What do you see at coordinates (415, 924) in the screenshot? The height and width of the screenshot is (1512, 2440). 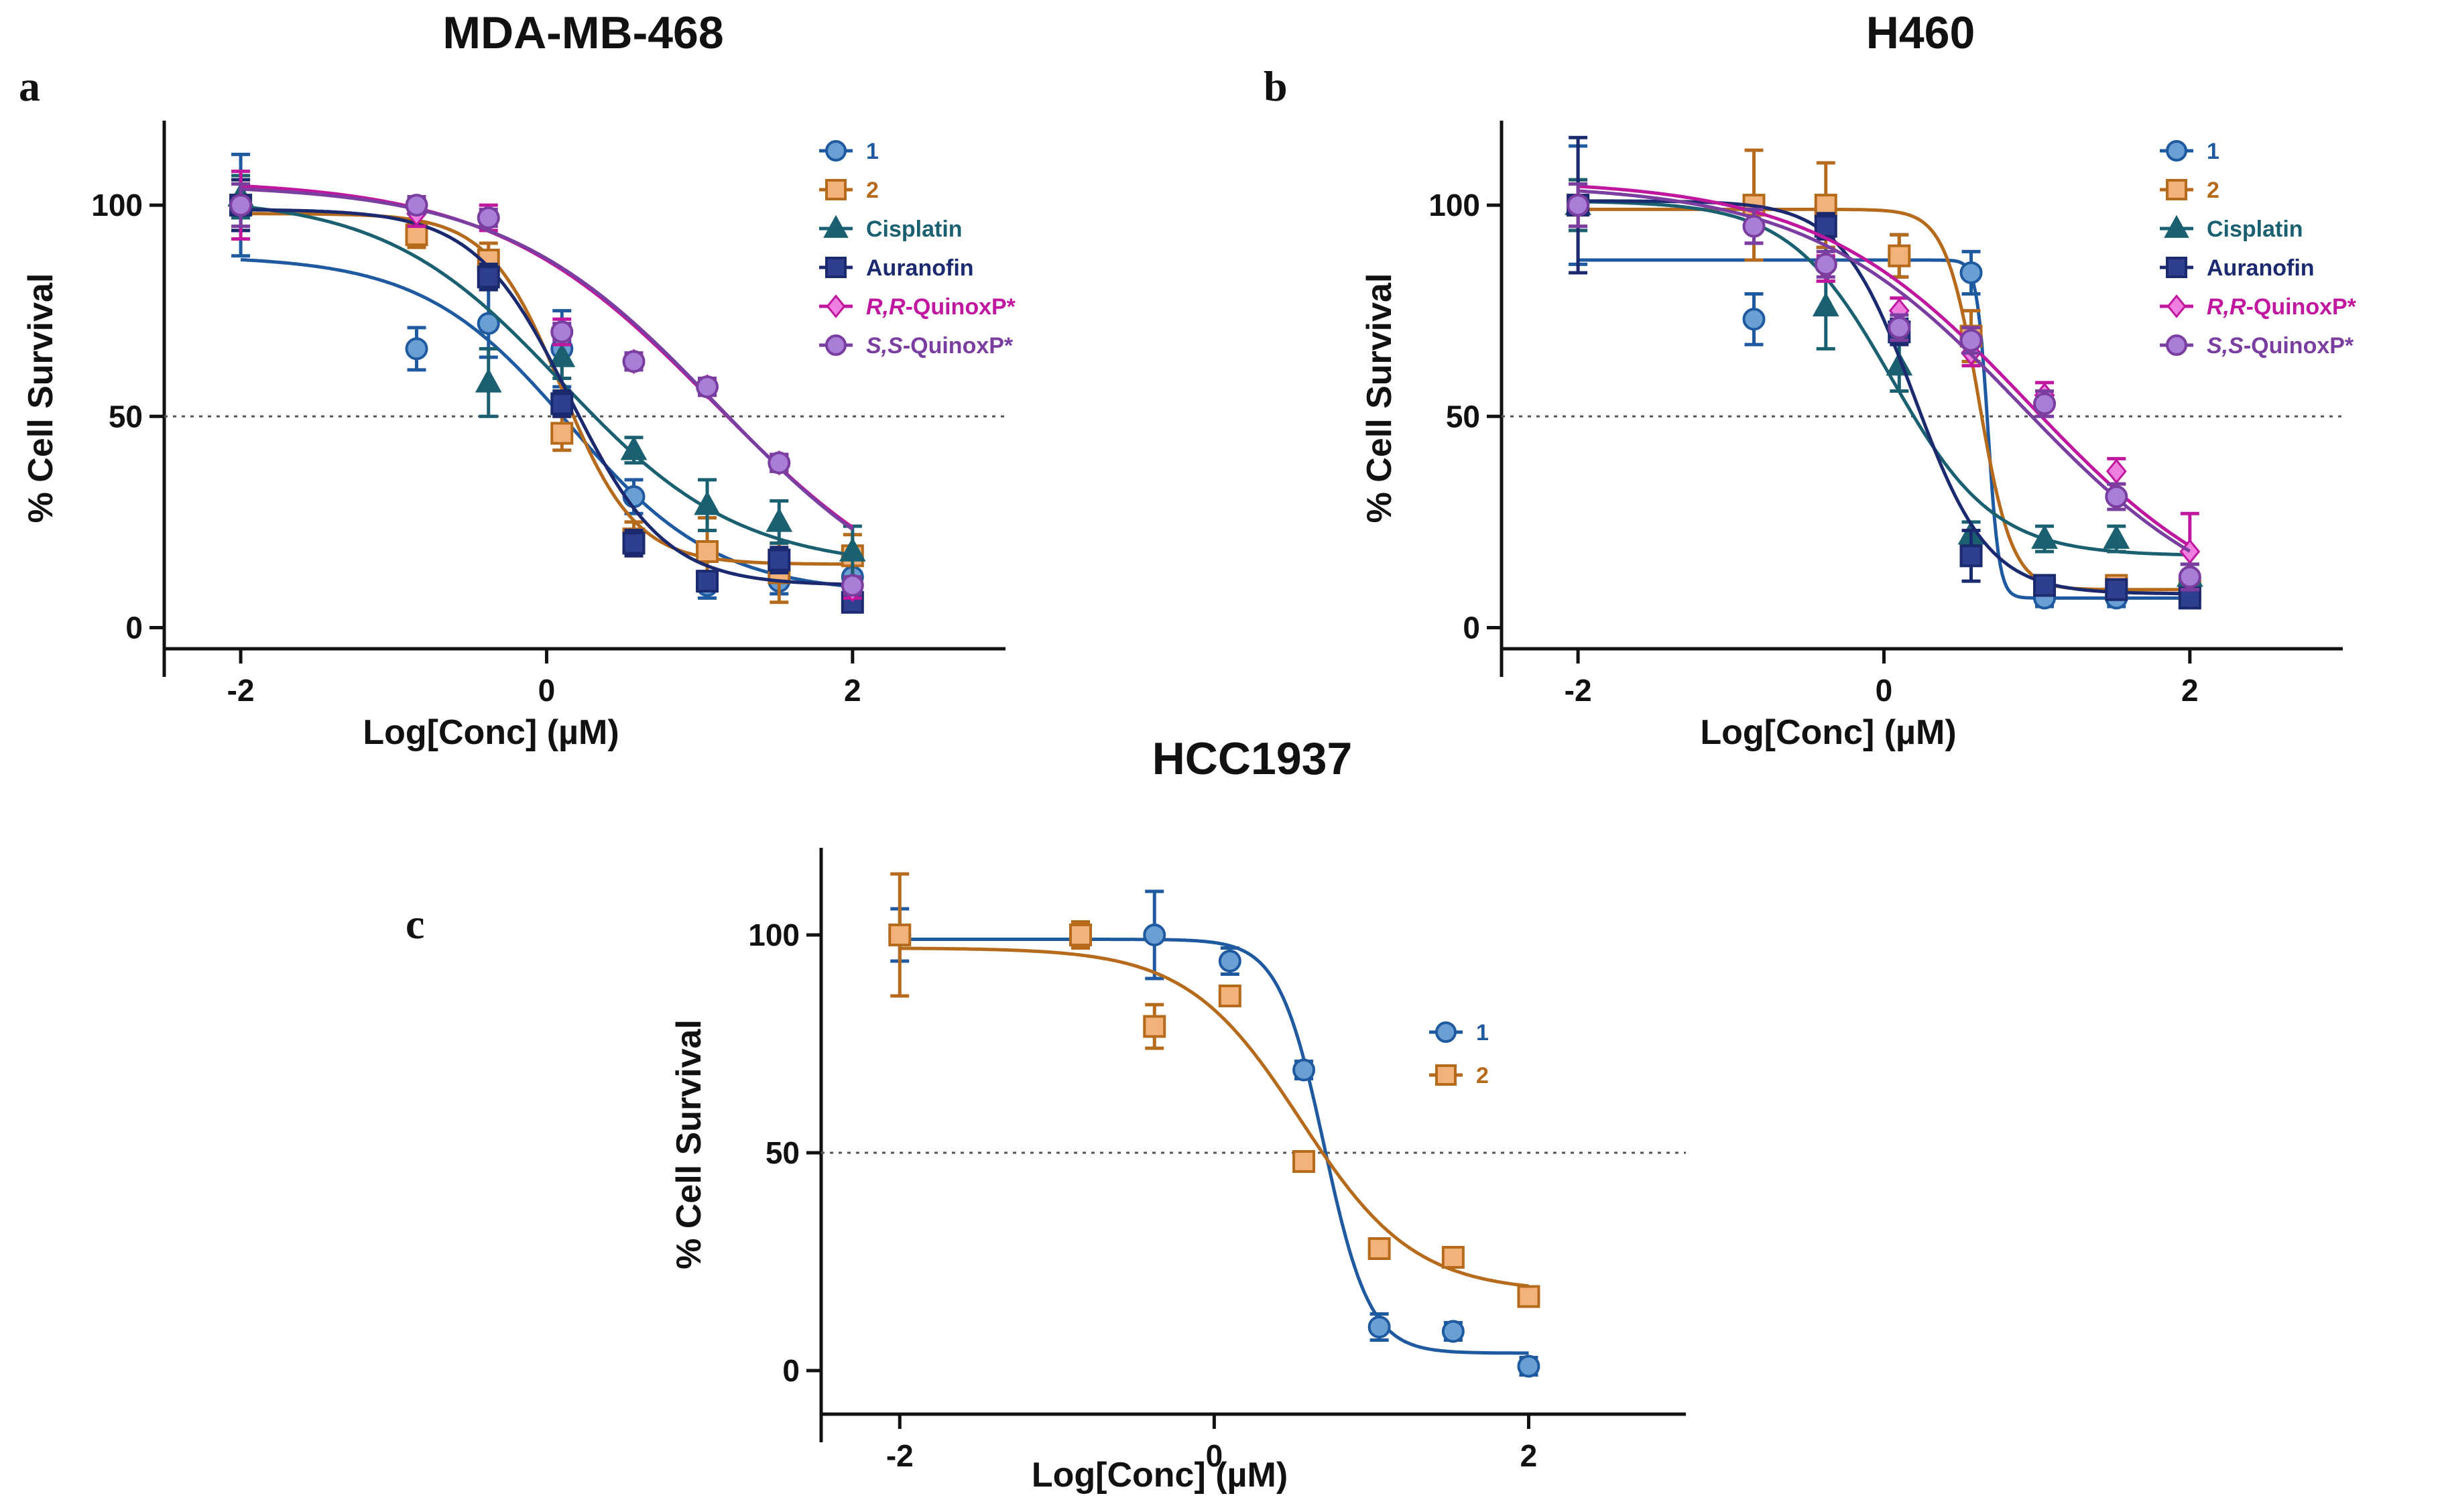 I see `panel-letter: c` at bounding box center [415, 924].